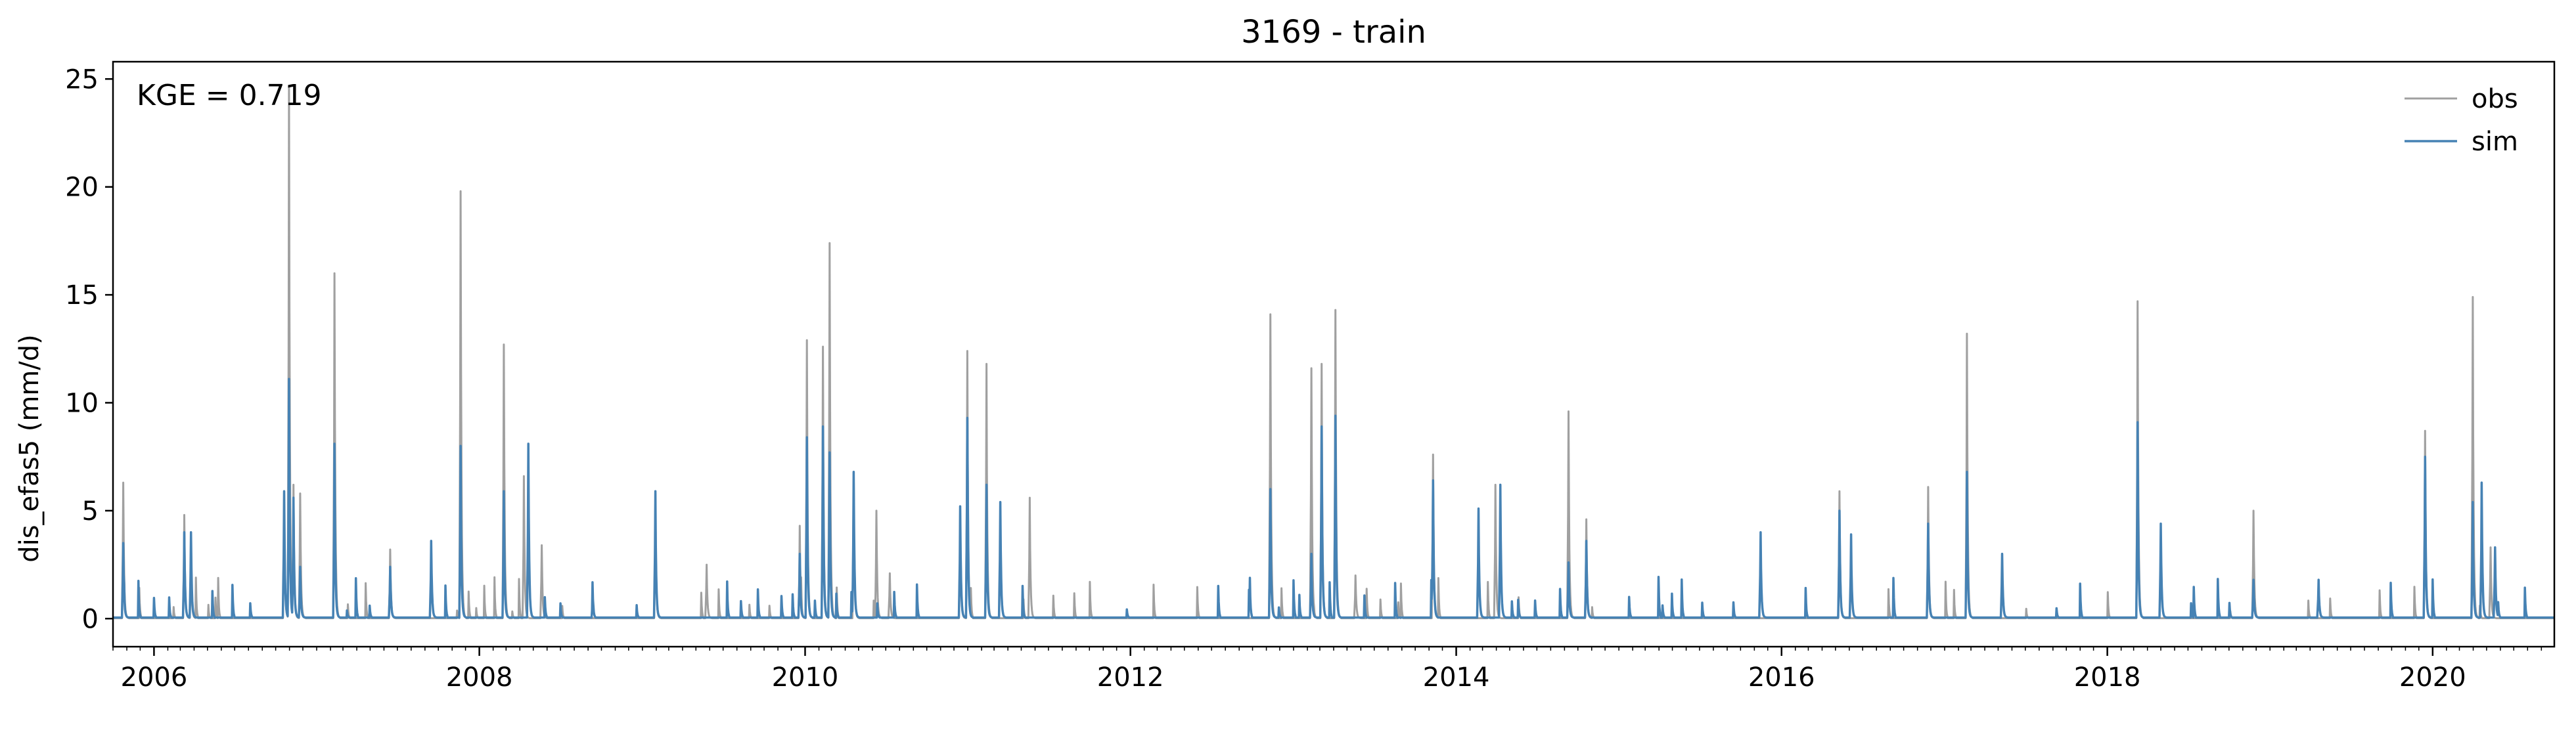  Describe the element at coordinates (82, 403) in the screenshot. I see `y-tick-label: 10` at that location.